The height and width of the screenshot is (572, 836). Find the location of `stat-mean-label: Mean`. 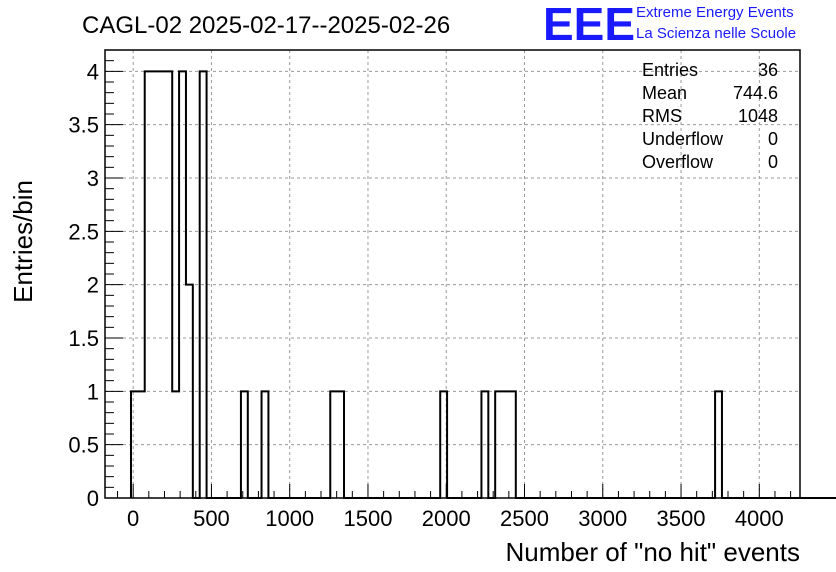

stat-mean-label: Mean is located at coordinates (664, 93).